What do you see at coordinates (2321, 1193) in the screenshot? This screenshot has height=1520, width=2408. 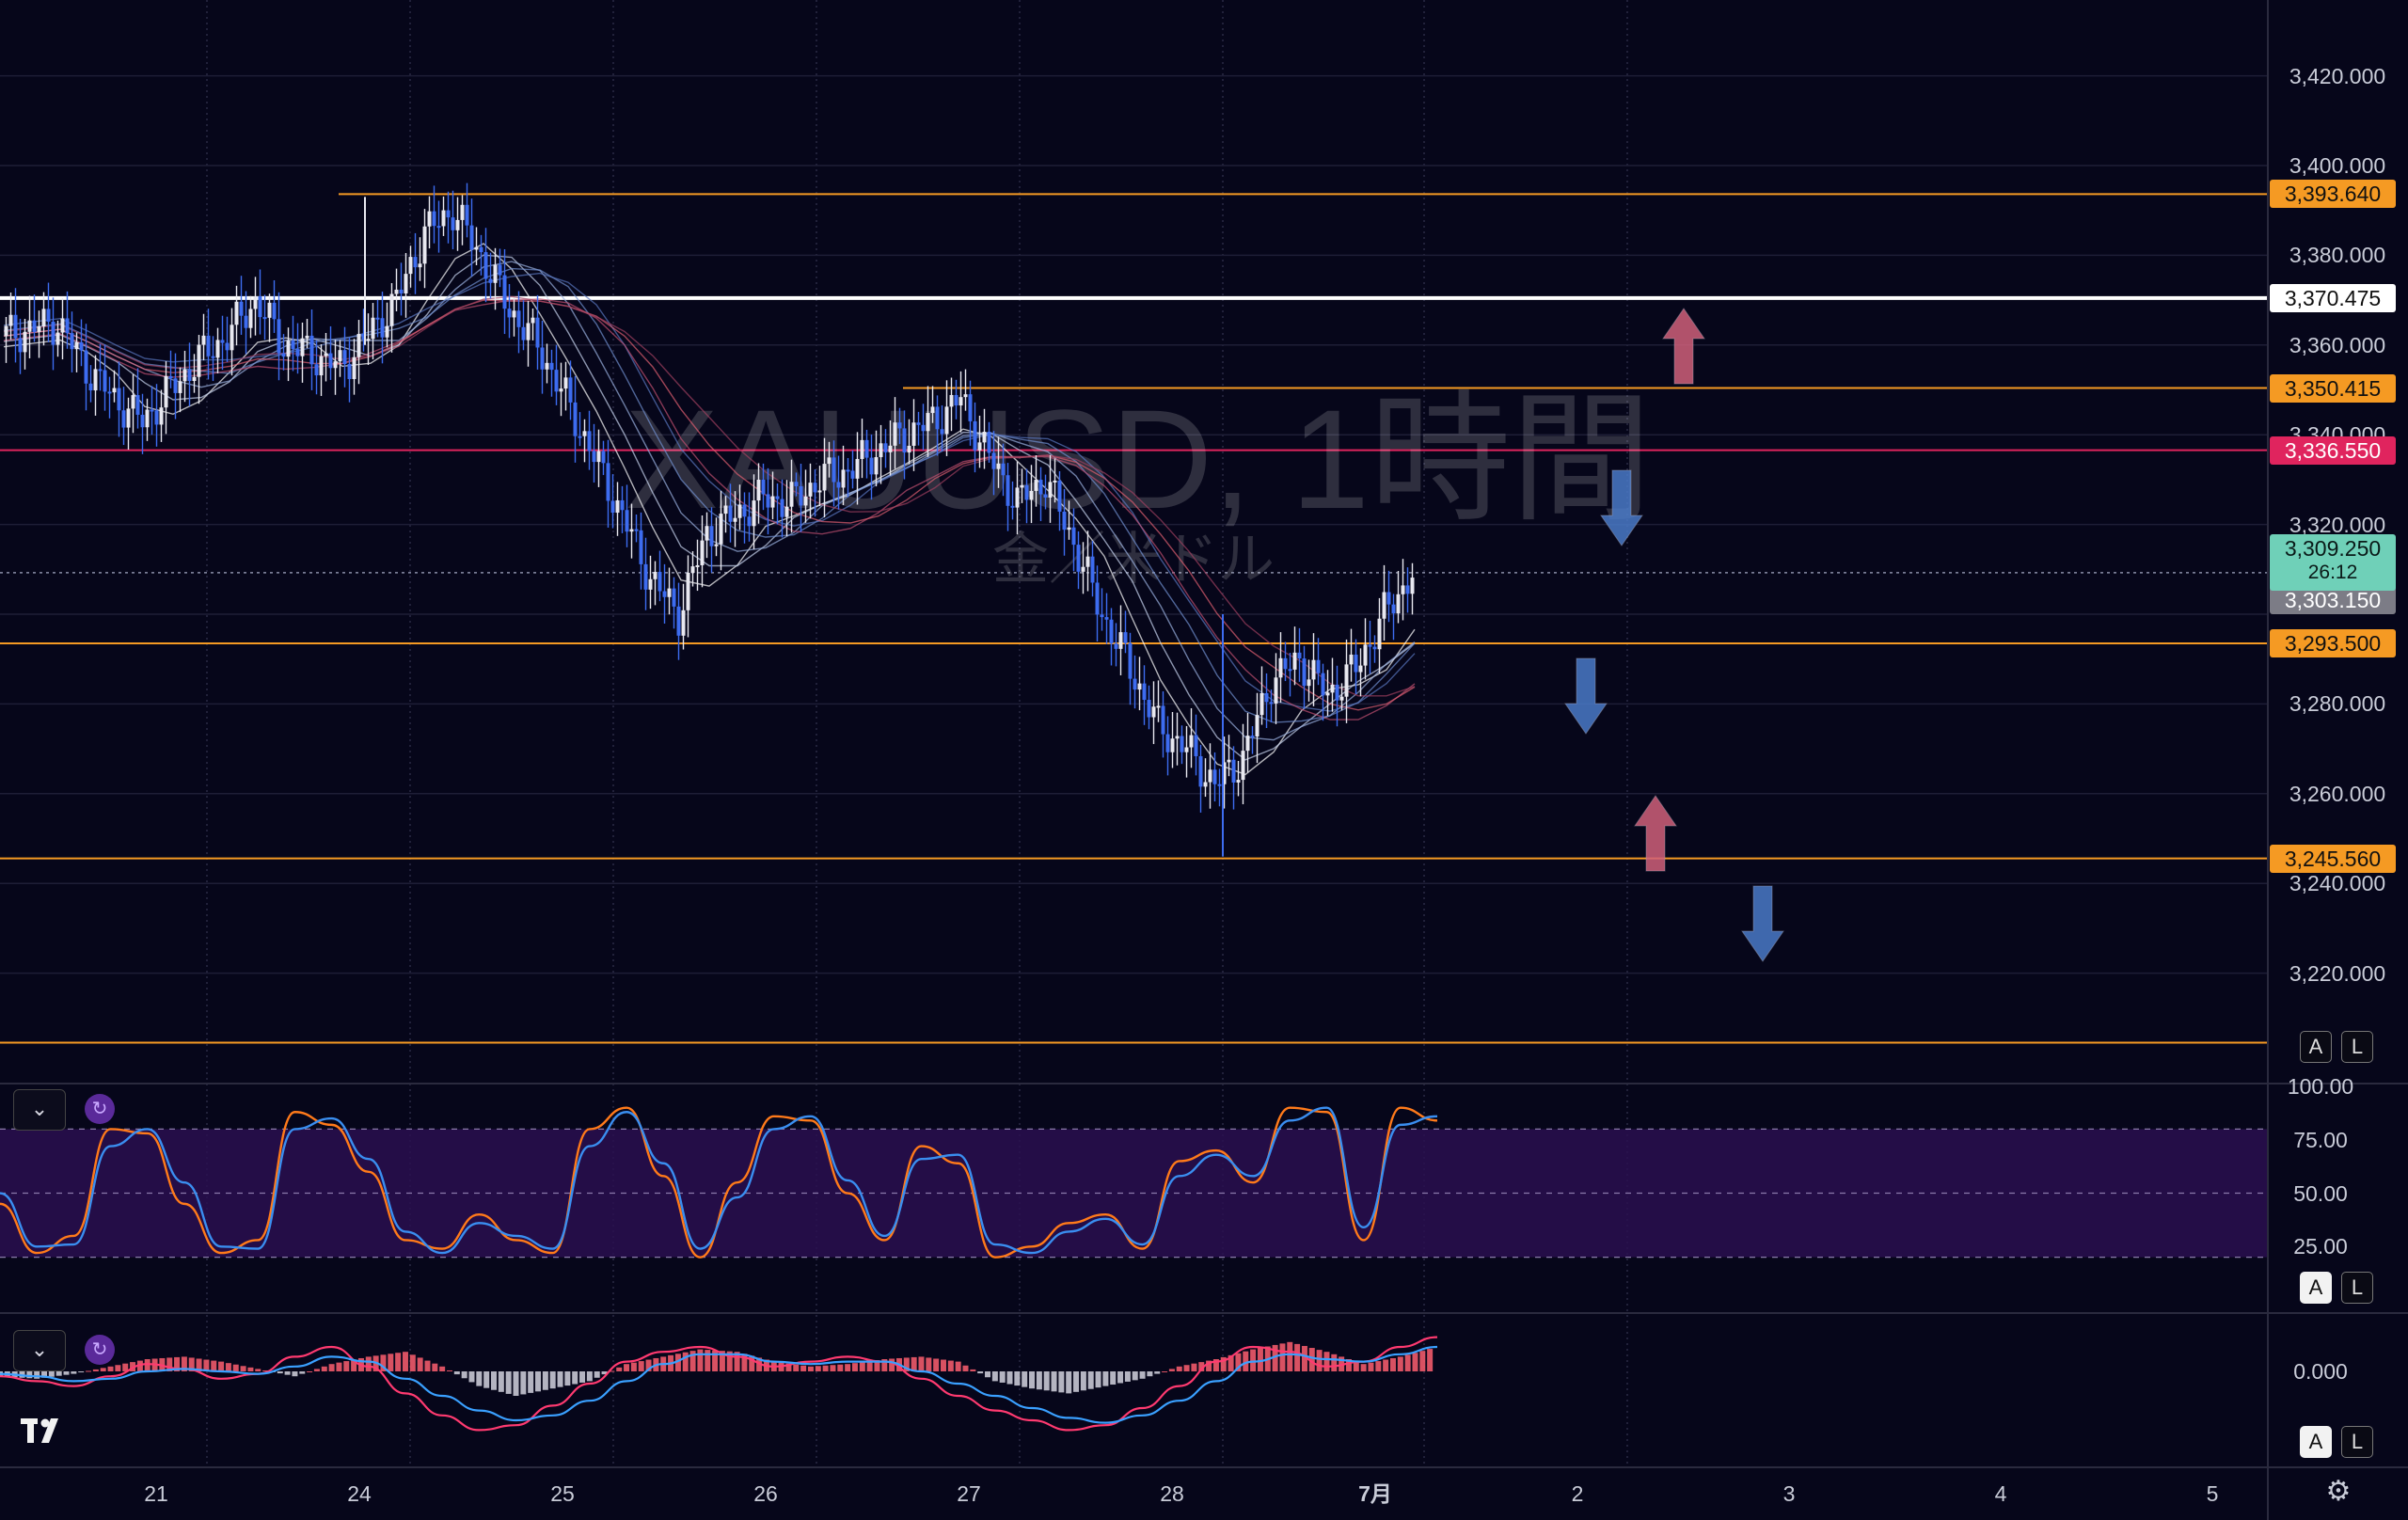 I see `stoch-tick-label: 50.00` at bounding box center [2321, 1193].